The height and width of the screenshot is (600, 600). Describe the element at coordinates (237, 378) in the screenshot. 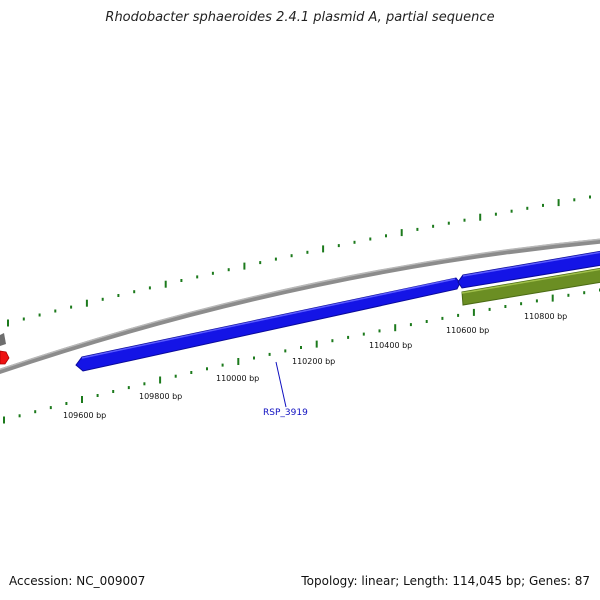

I see `scale-tick-label: 110000 bp` at that location.